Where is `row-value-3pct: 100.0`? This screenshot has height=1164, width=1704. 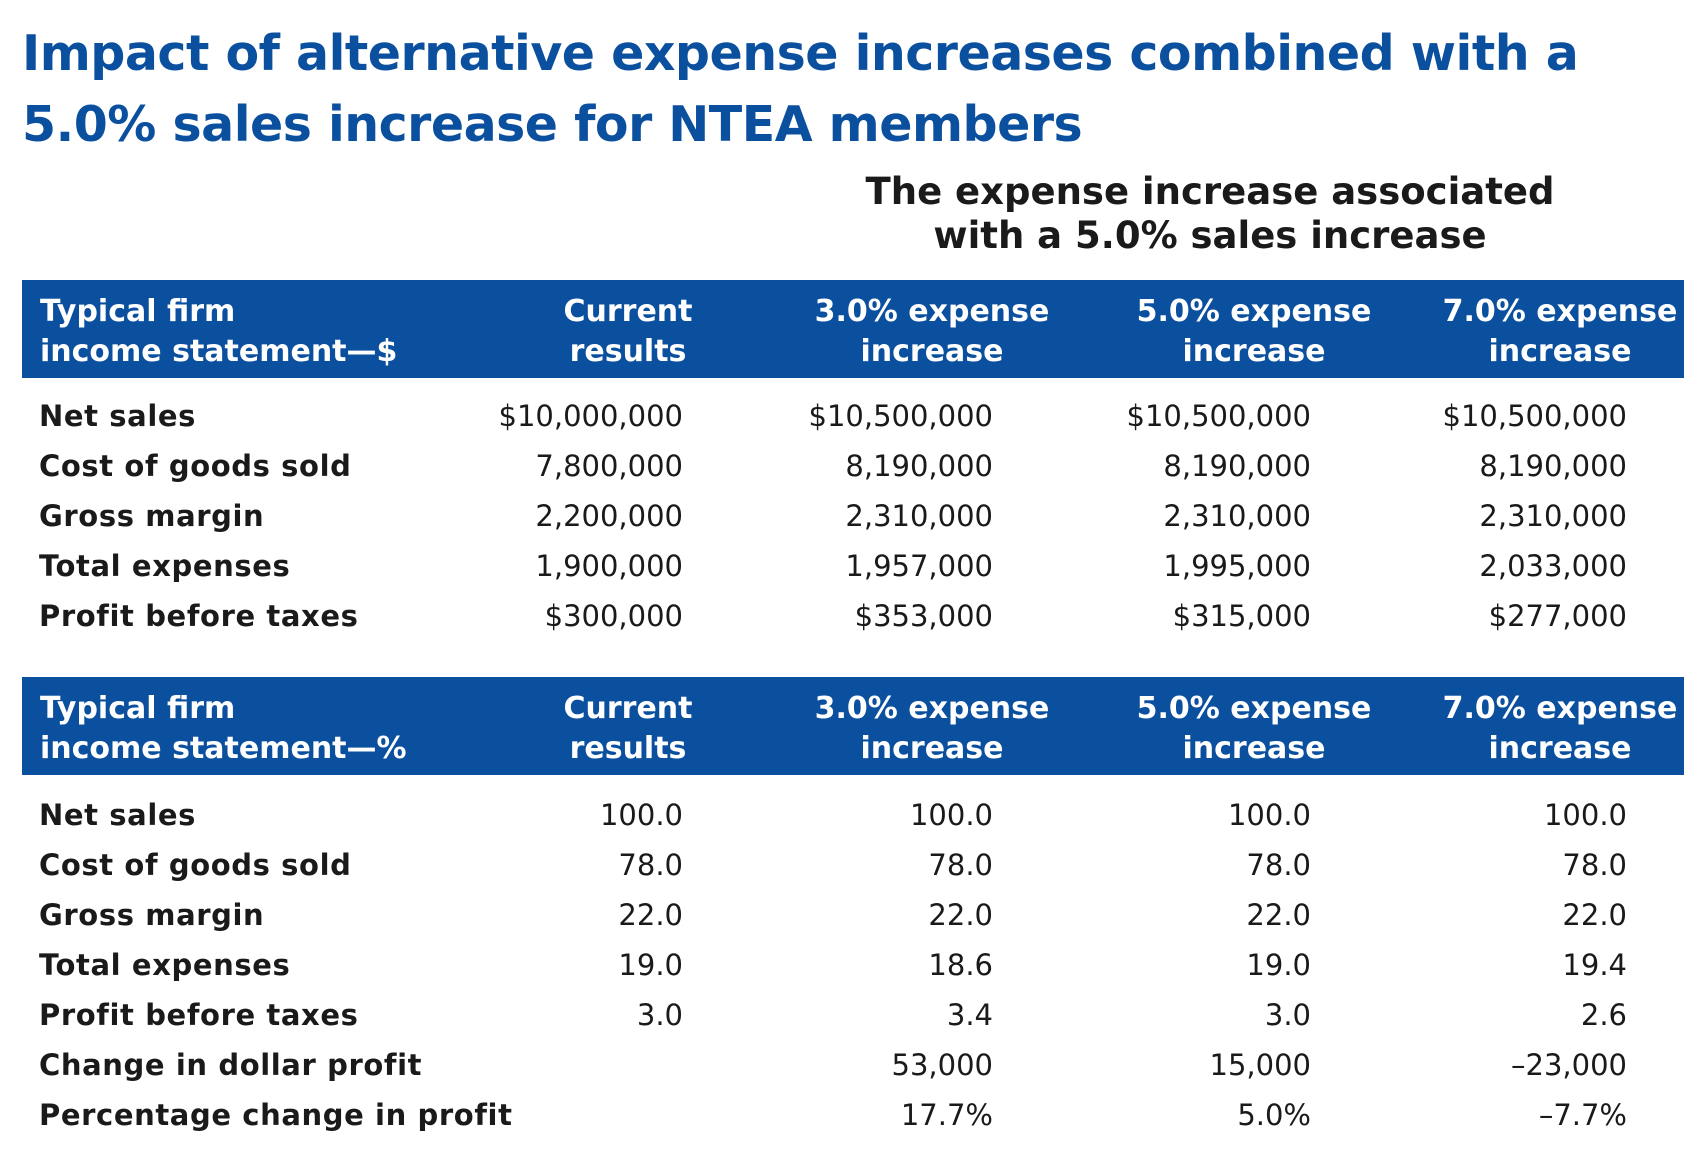
row-value-3pct: 100.0 is located at coordinates (951, 815).